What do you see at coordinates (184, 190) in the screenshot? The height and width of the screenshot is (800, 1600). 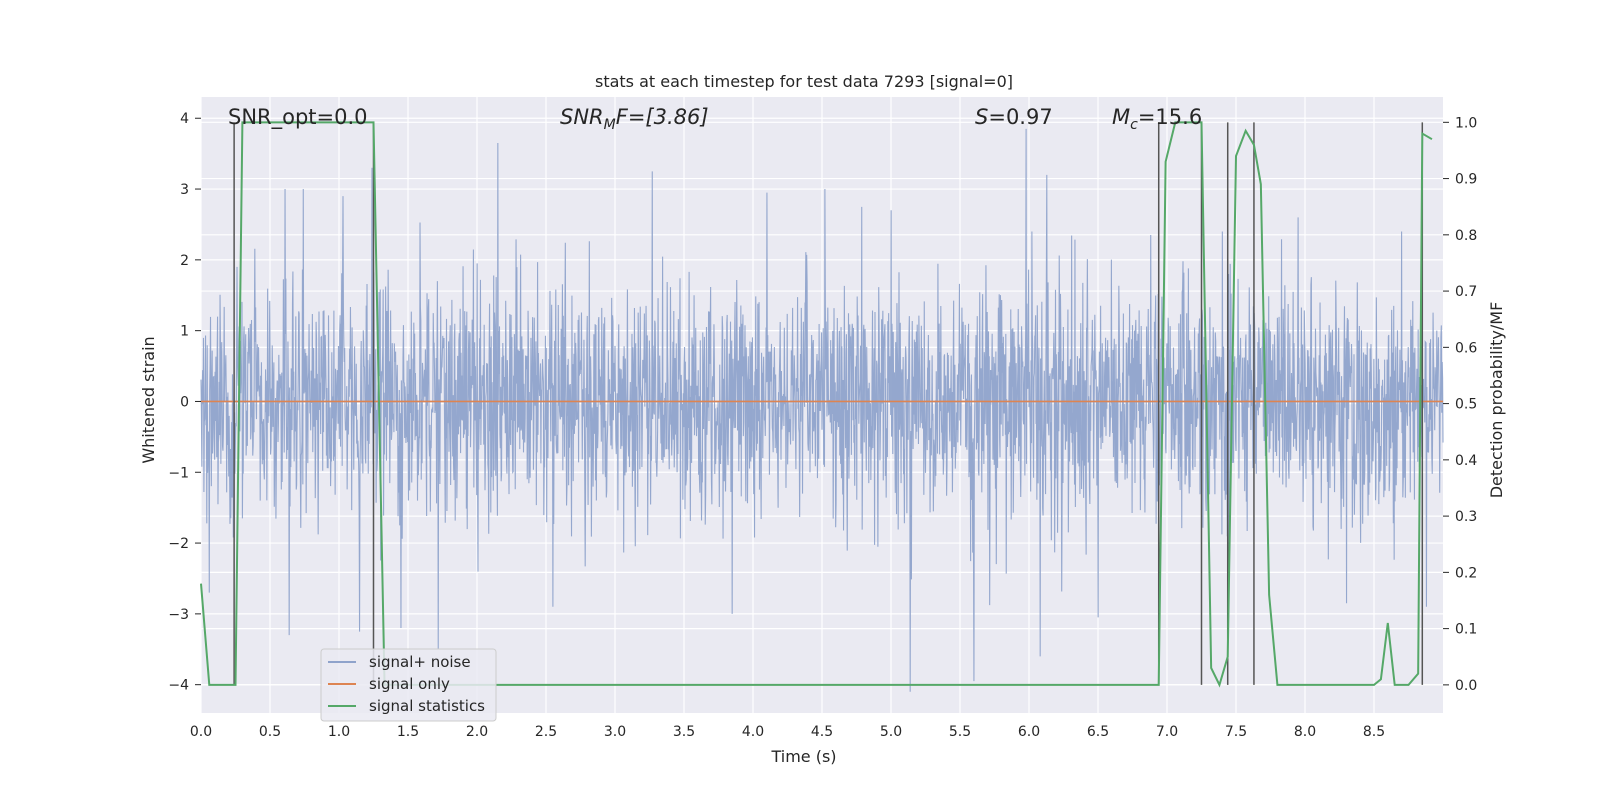 I see `y-tick-label: 3` at bounding box center [184, 190].